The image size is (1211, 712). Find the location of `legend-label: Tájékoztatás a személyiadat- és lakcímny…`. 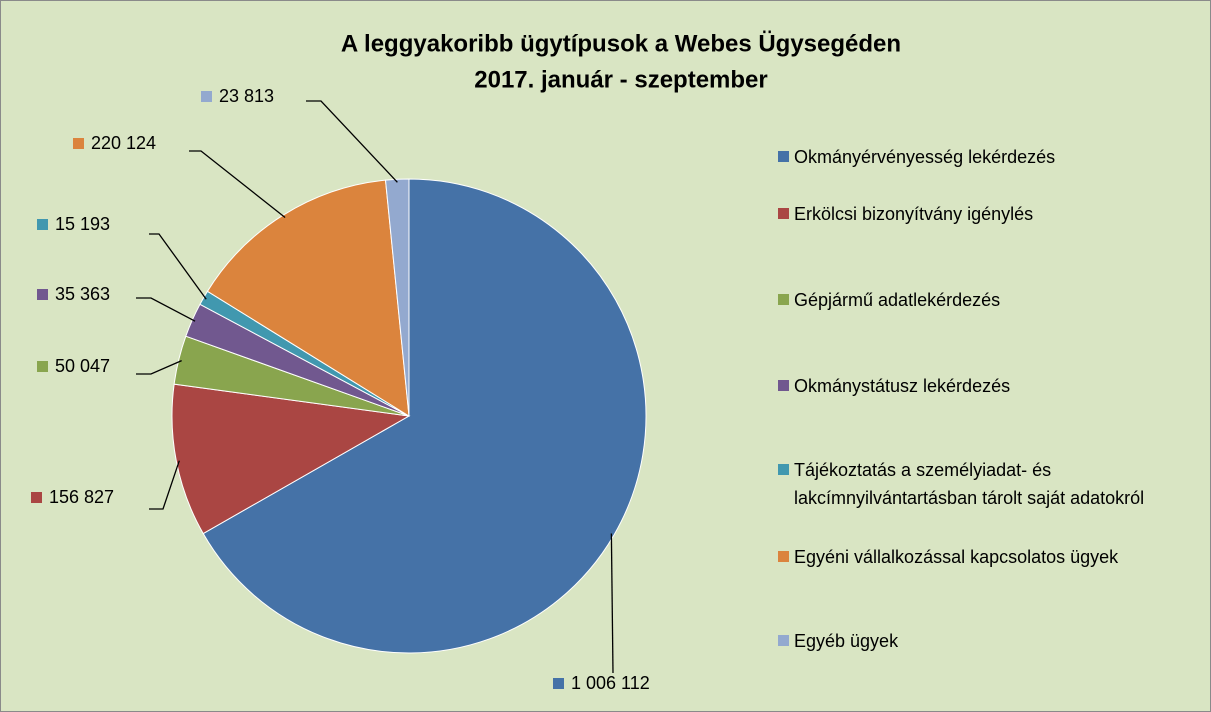

legend-label: Tájékoztatás a személyiadat- és lakcímny… is located at coordinates (969, 484).